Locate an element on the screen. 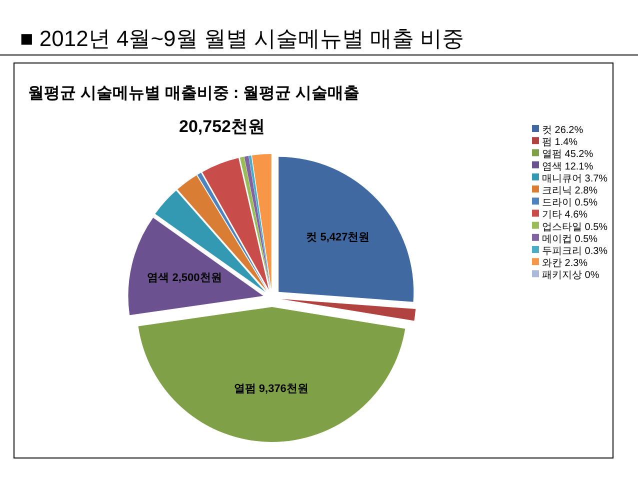  title: ■ 2012년 4월~9월 월별 시술메뉴별 매출 비중 is located at coordinates (242, 38).